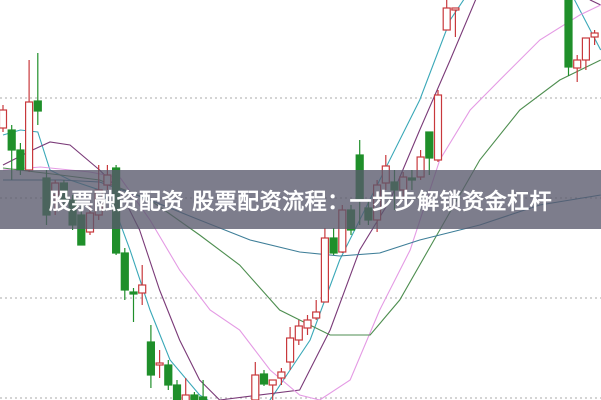 Image resolution: width=601 pixels, height=400 pixels. I want to click on chart-title: 股票融资配资 股票配资流程：一步步解锁资金杠杆, so click(300, 202).